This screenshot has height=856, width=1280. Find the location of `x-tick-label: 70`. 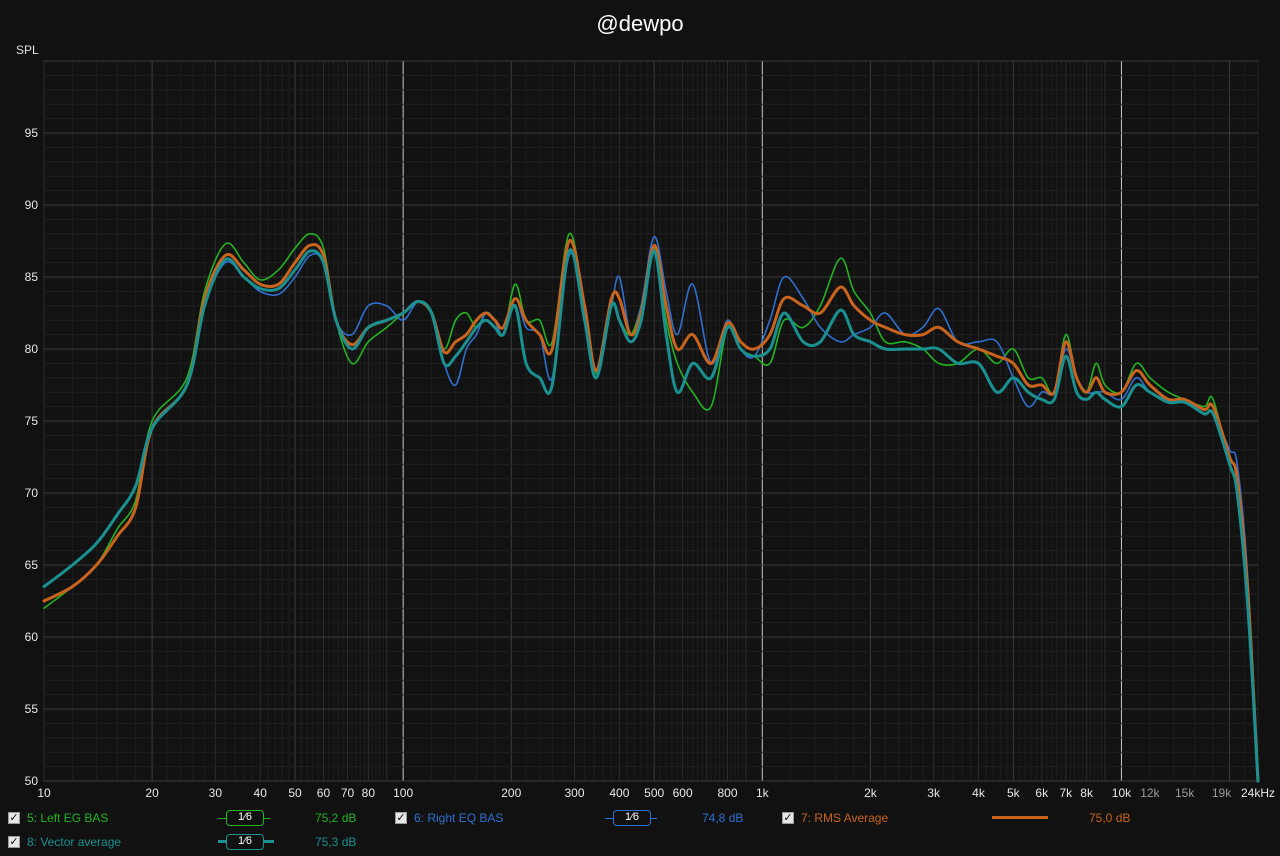

x-tick-label: 70 is located at coordinates (348, 793).